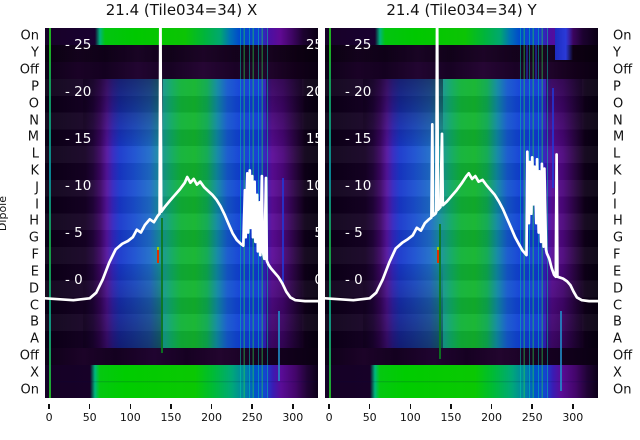  What do you see at coordinates (626, 220) in the screenshot?
I see `row-labels-right: On Y Off P O N M L K J I H G F E D C B A Off X On` at bounding box center [626, 220].